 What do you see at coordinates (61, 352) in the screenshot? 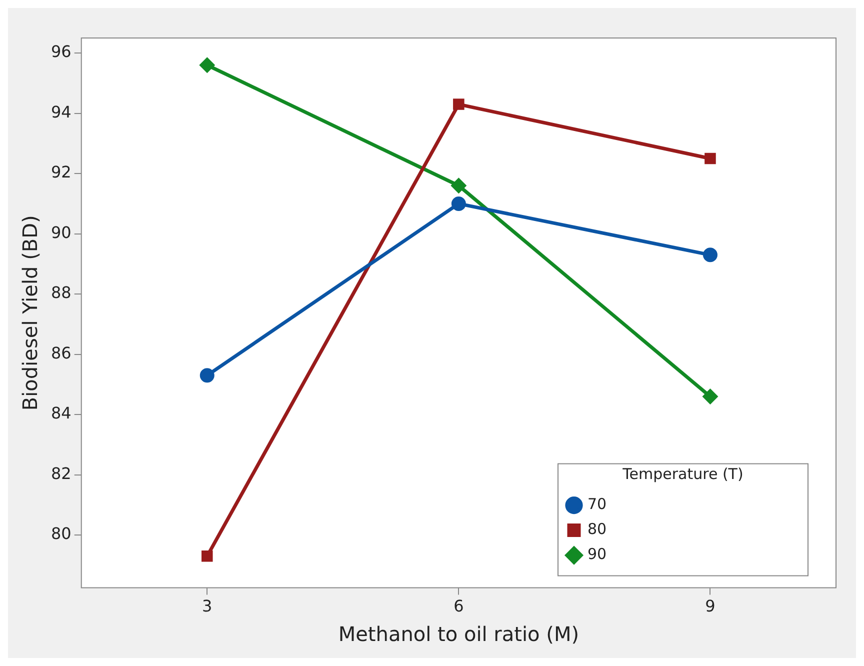
I see `y-tick-label: 86` at bounding box center [61, 352].